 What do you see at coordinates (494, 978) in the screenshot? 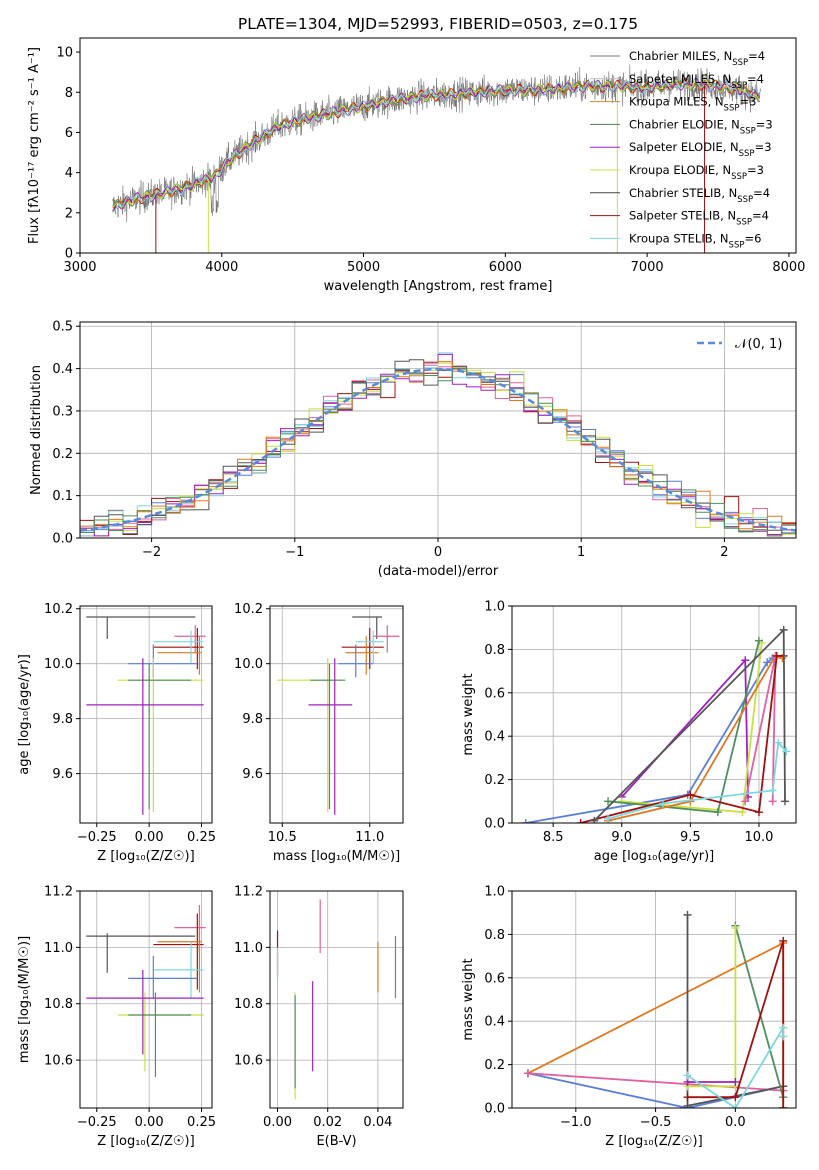
I see `y-tick-label: 0.6` at bounding box center [494, 978].